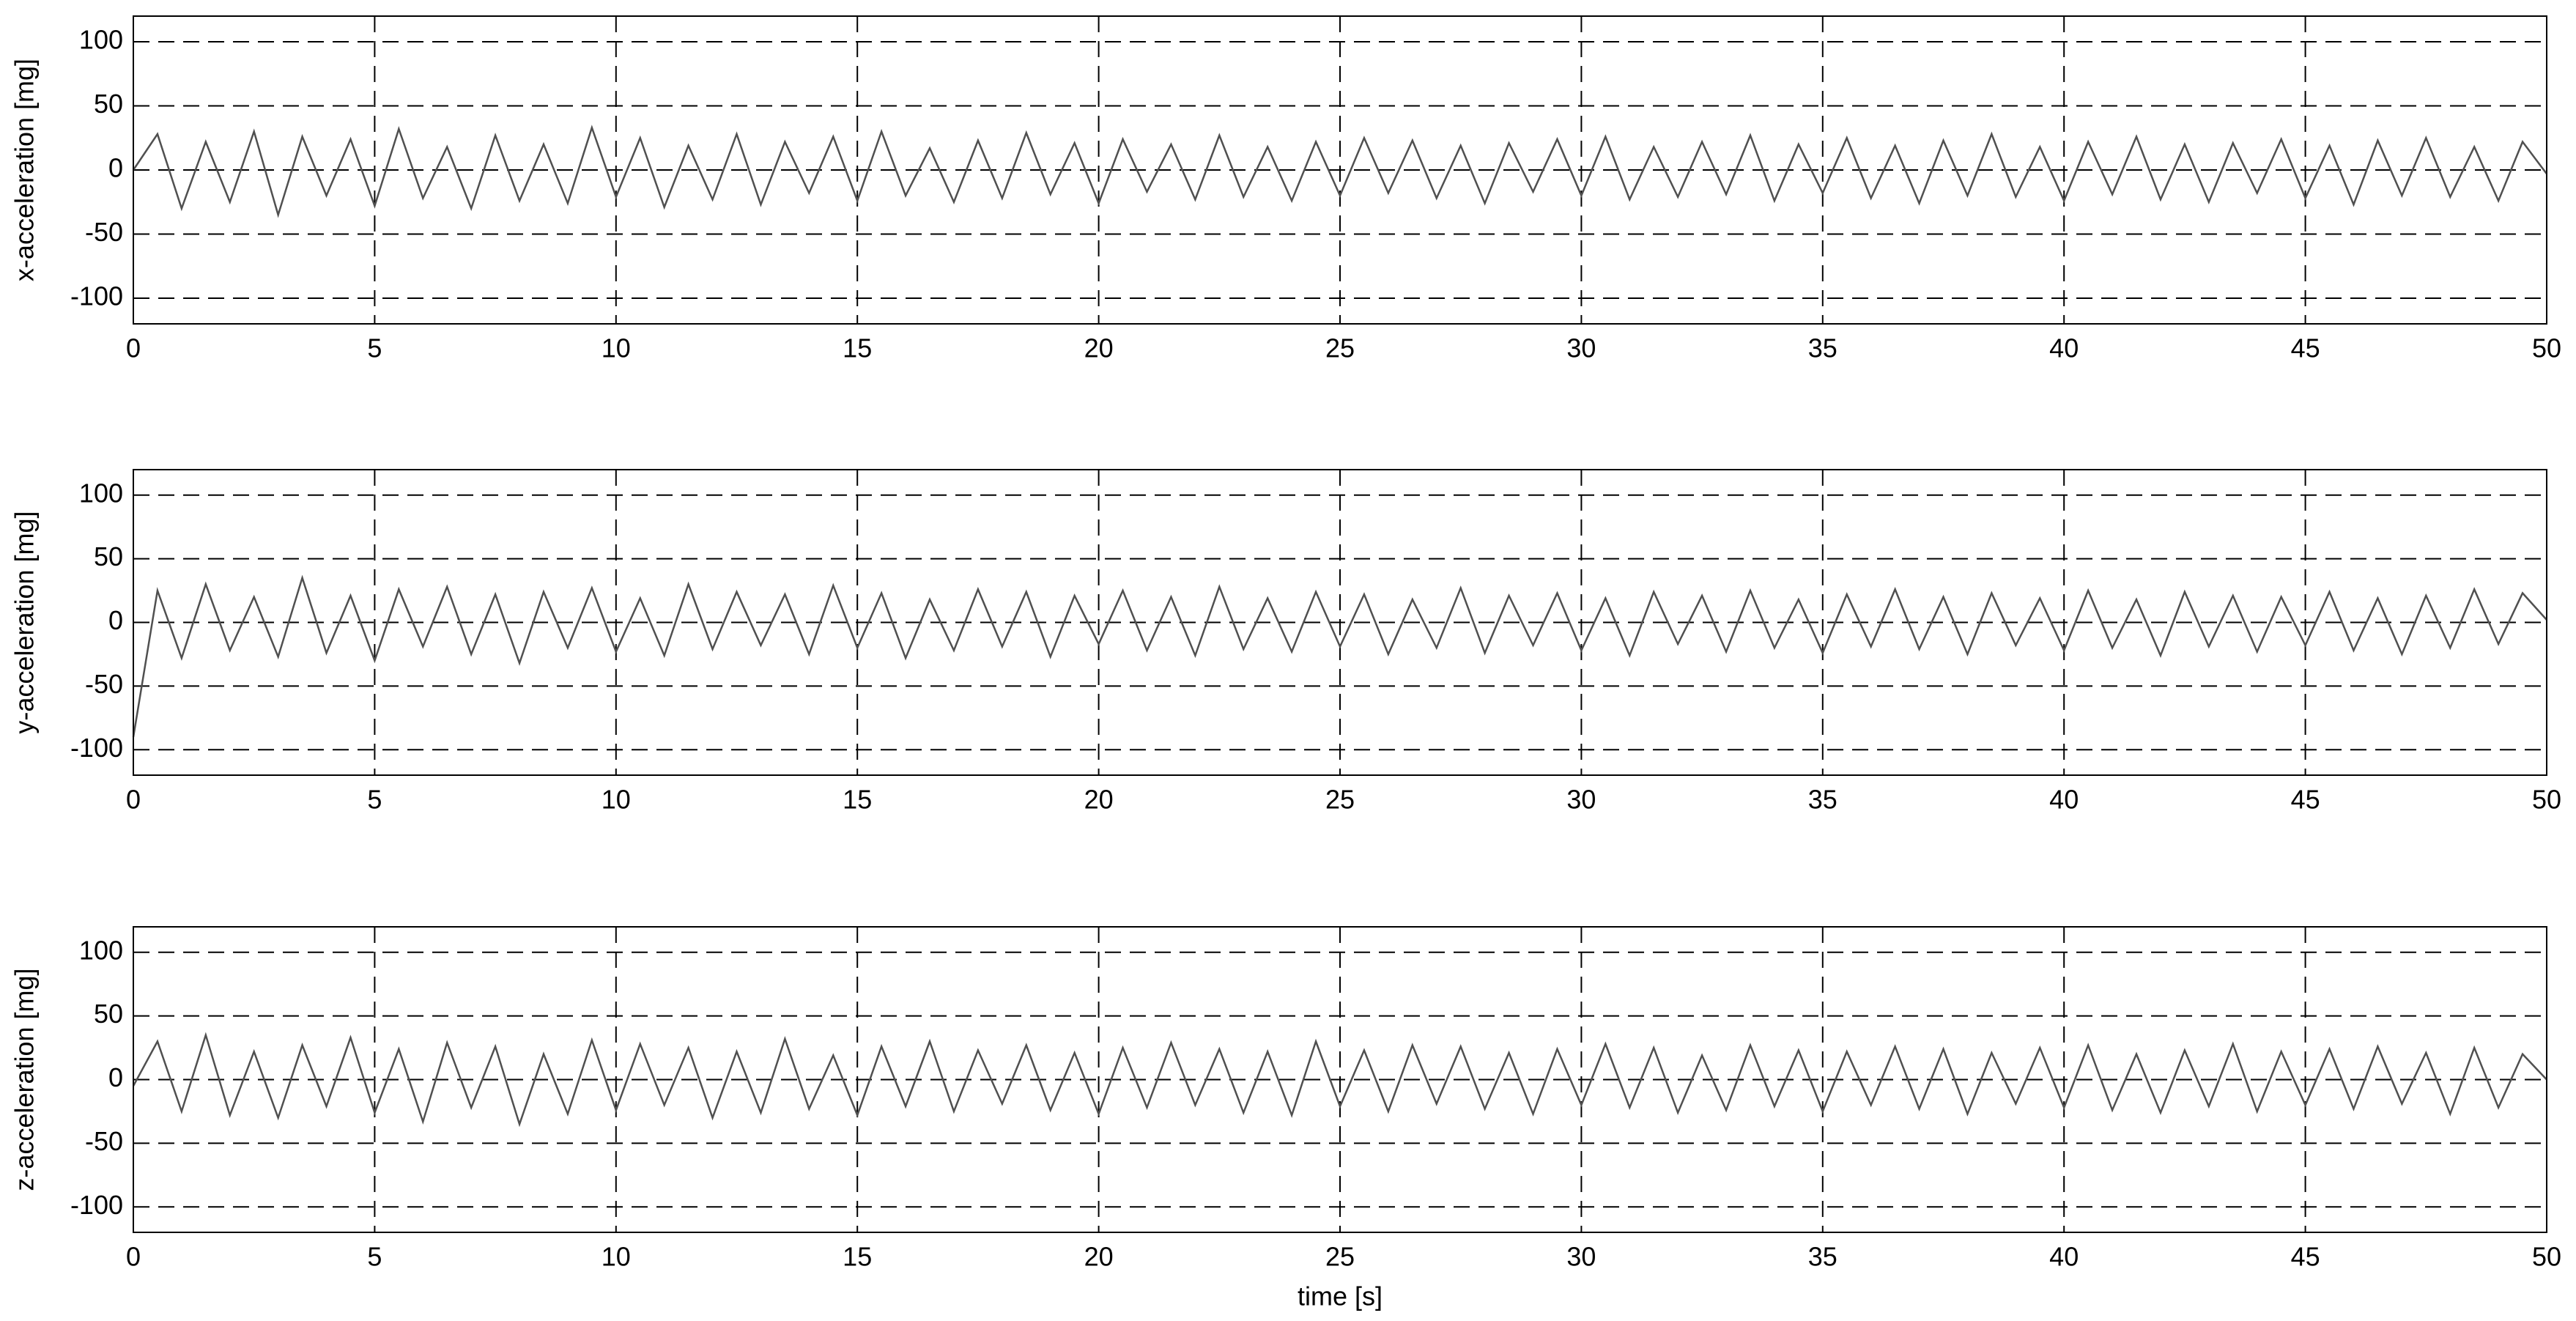 The height and width of the screenshot is (1321, 2576). Describe the element at coordinates (1340, 1296) in the screenshot. I see `x-axis-label: time [s]` at that location.